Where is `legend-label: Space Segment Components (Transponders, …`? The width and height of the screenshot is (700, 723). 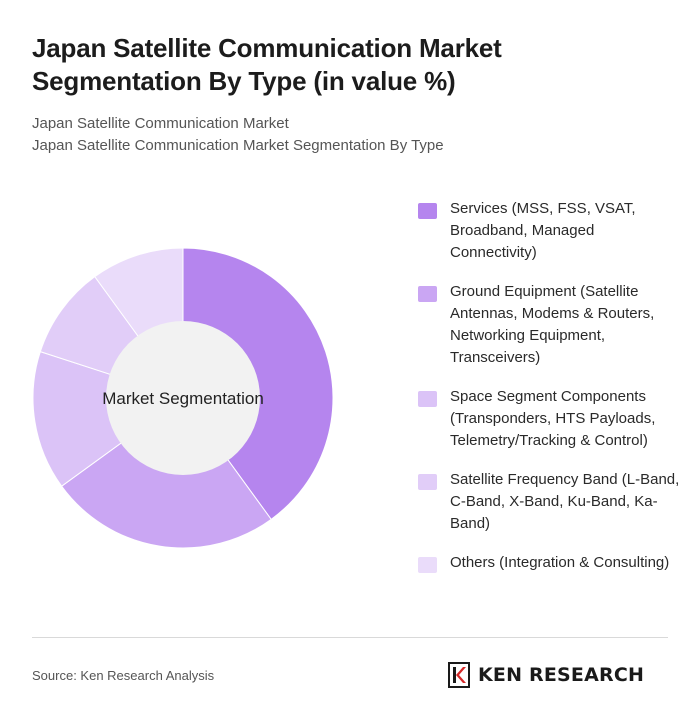
legend-label: Space Segment Components (Transponders, … is located at coordinates (553, 418).